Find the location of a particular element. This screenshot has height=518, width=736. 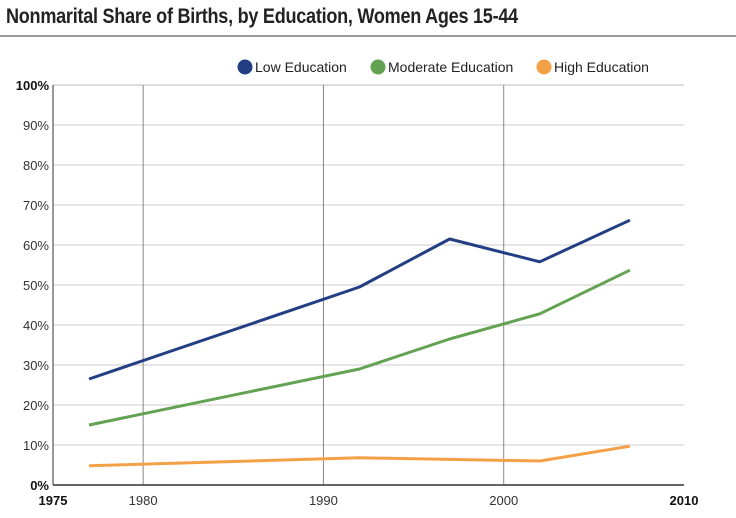

y-tick-label: 50% is located at coordinates (36, 285).